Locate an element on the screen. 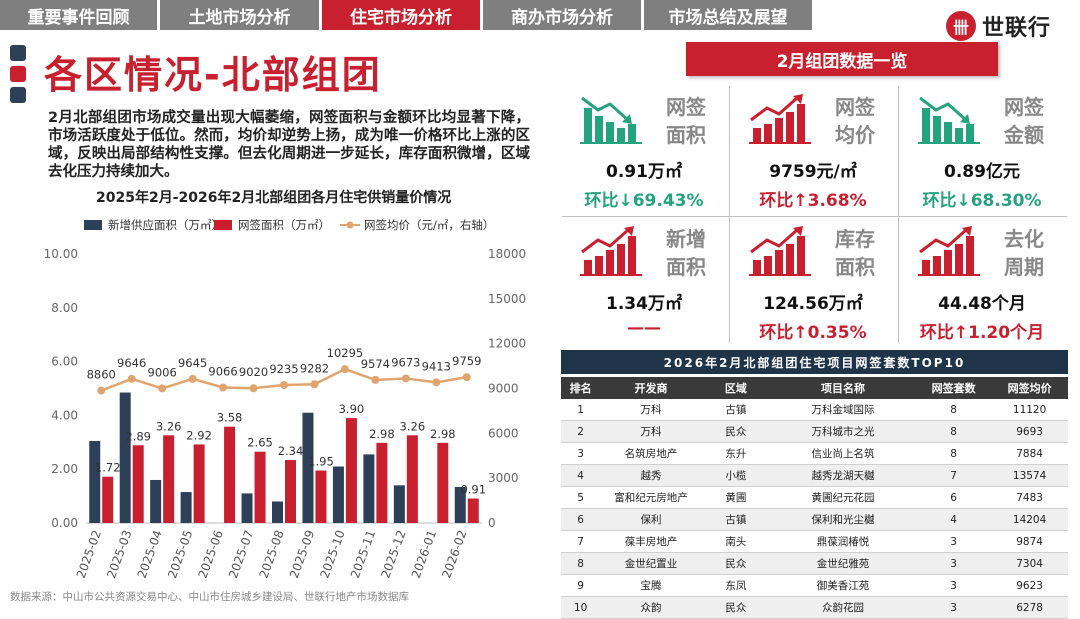 This screenshot has height=619, width=1080. cell-avg-price: 9874 is located at coordinates (1029, 541).